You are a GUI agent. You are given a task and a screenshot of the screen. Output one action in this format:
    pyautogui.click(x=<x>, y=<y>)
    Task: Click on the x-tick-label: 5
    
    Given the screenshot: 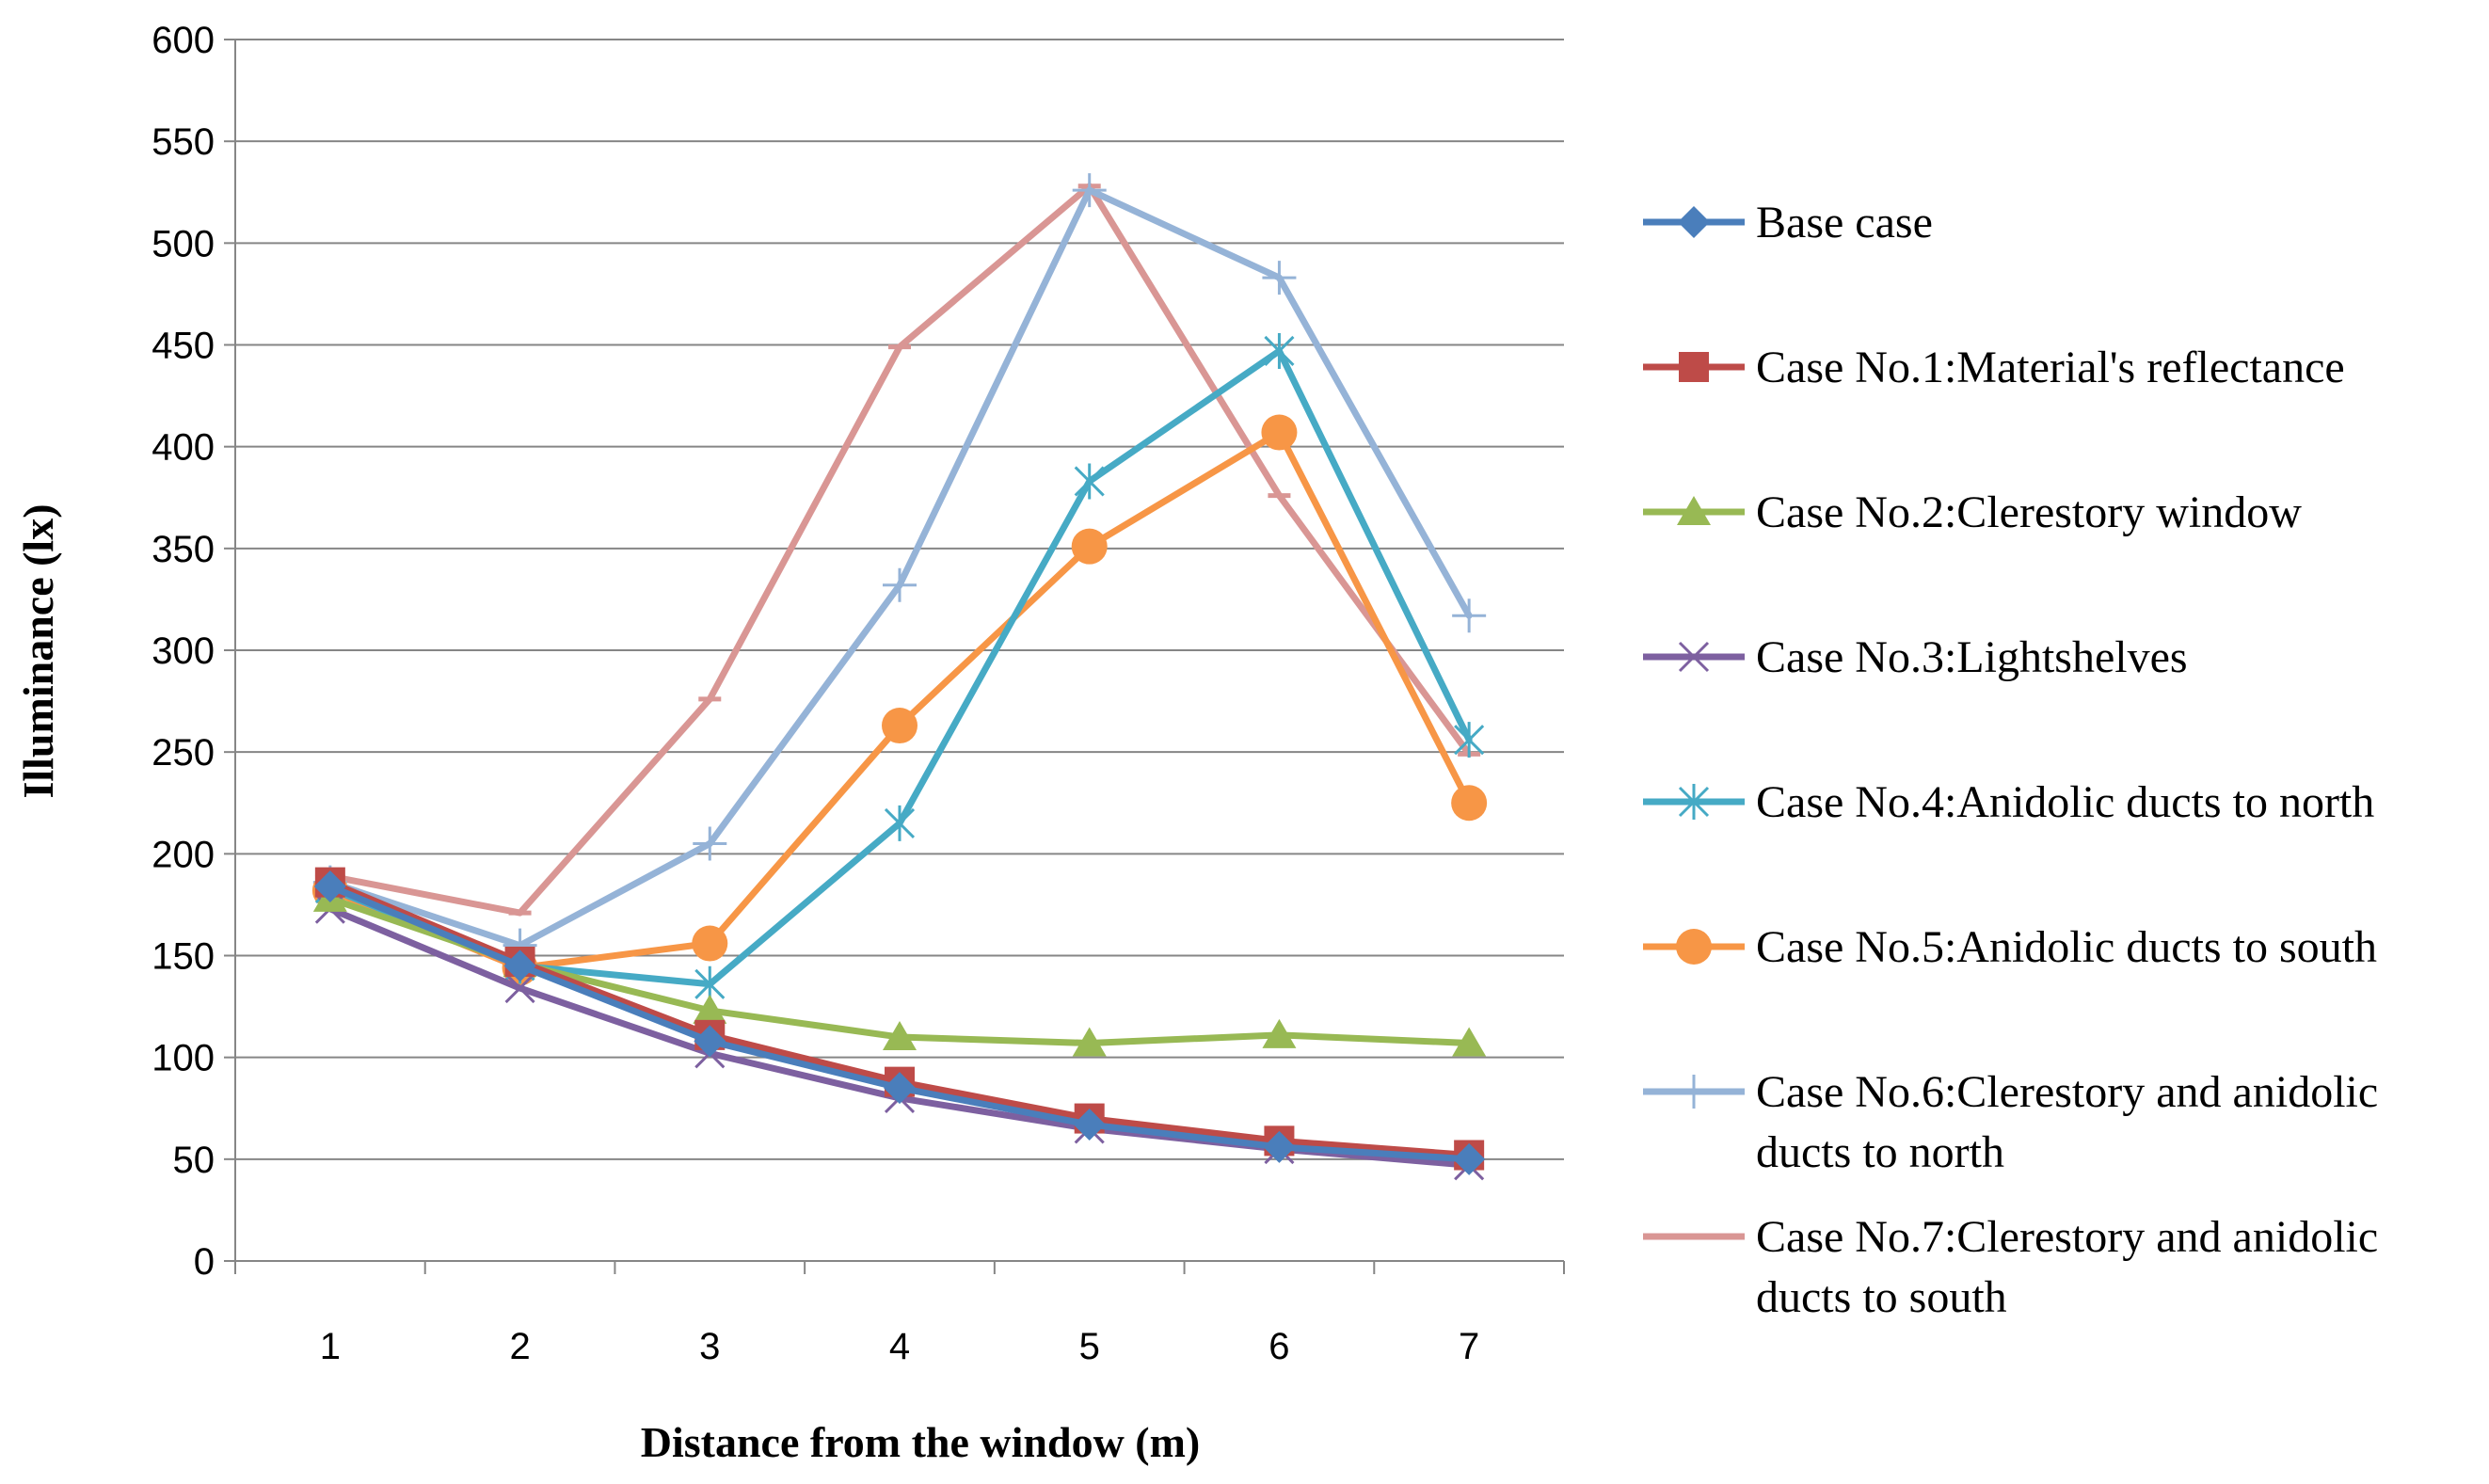 What is the action you would take?
    pyautogui.click(x=1089, y=1346)
    